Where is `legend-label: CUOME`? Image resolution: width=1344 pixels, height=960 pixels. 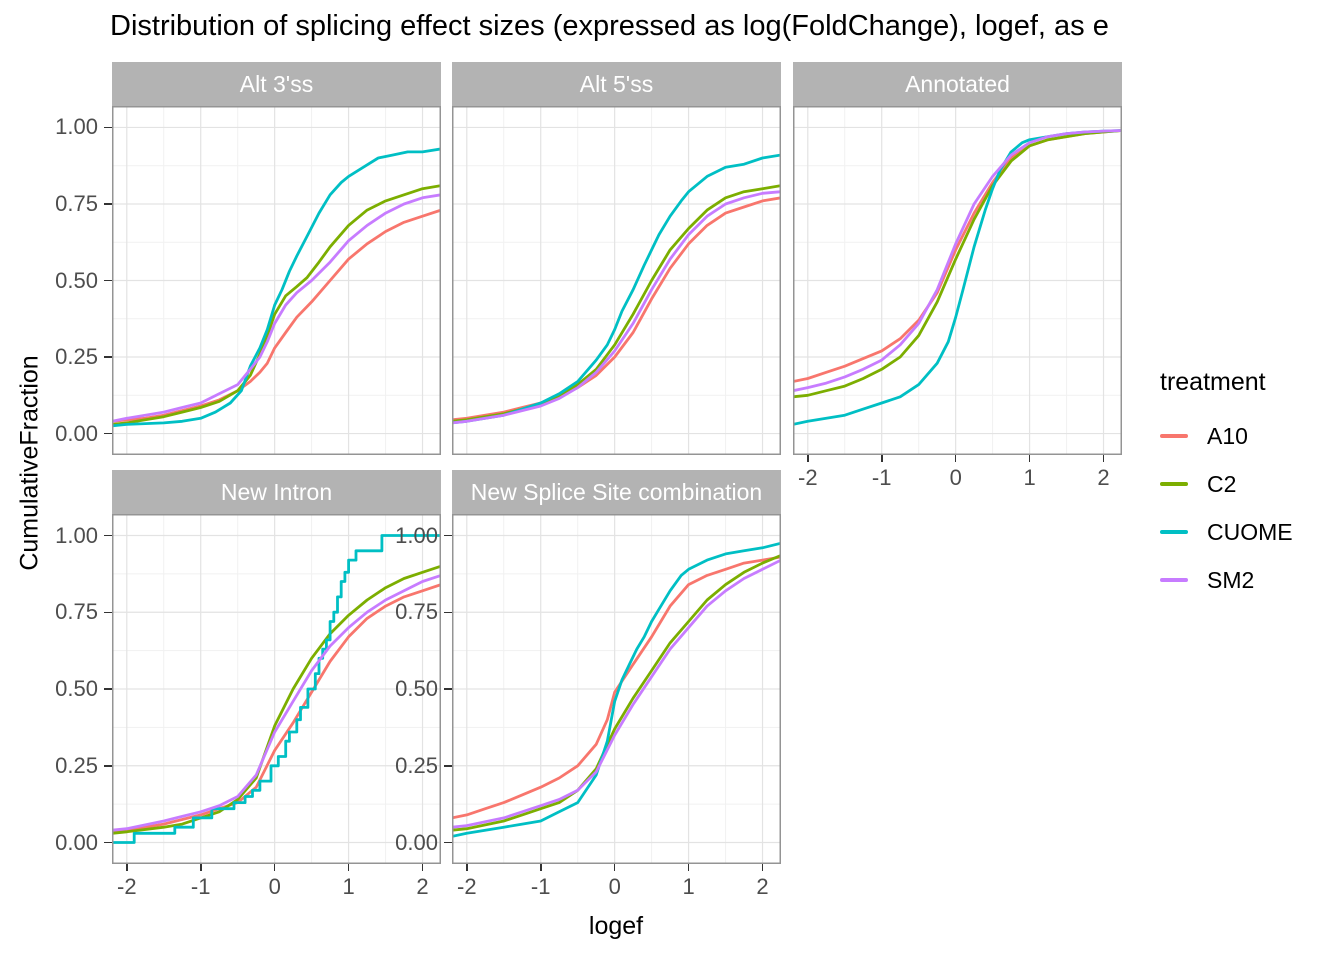
legend-label: CUOME is located at coordinates (1250, 531).